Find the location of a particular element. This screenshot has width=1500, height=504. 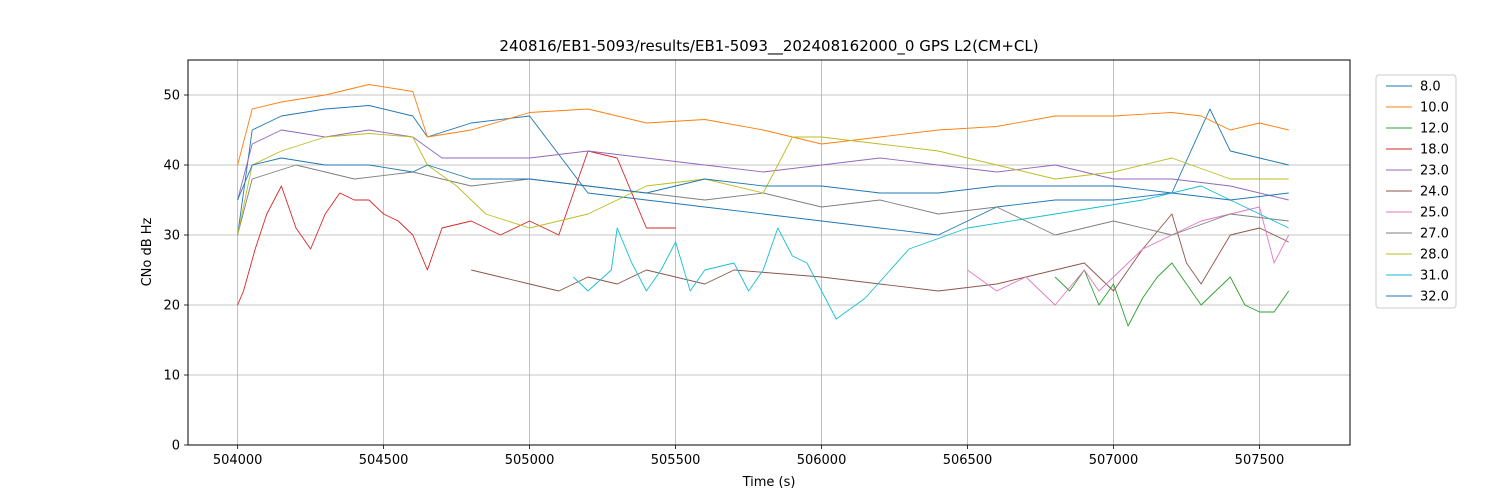

series-line-10.0 is located at coordinates (763, 125).